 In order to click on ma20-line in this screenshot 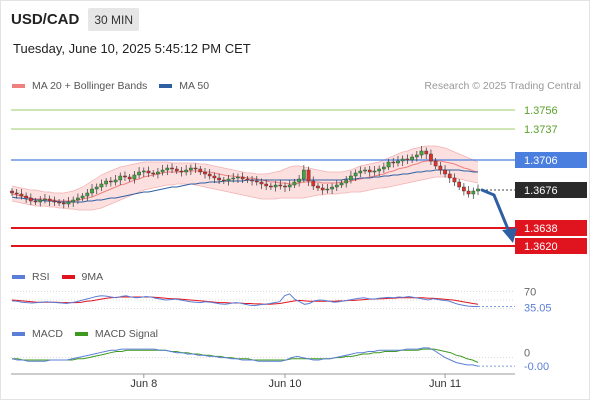, I will do `click(245, 181)`.